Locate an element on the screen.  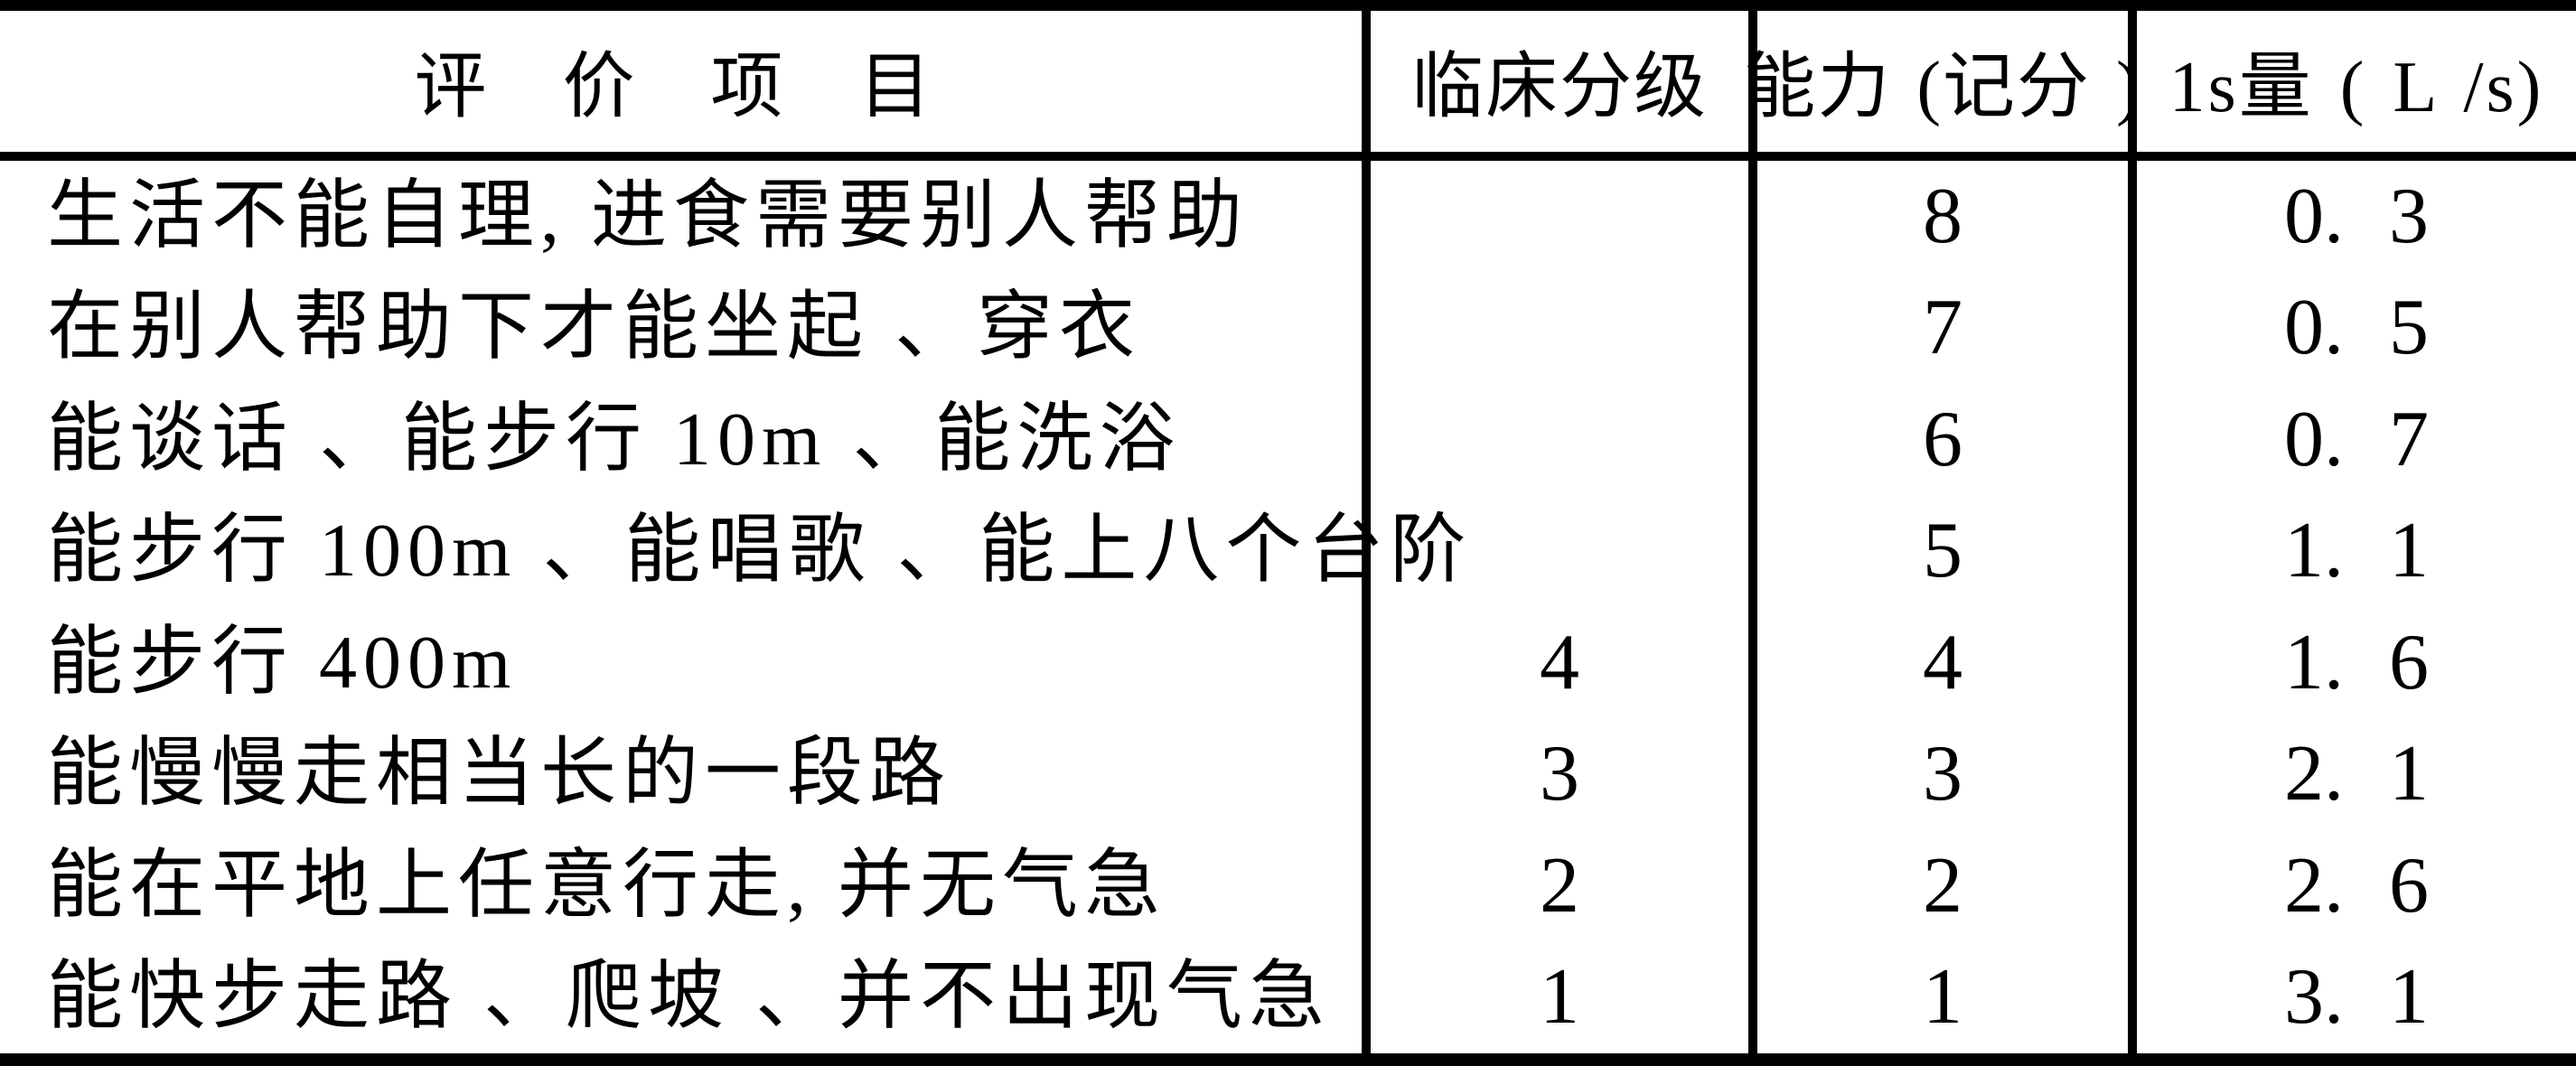
ability-score-cell: 1 is located at coordinates (1938, 997).